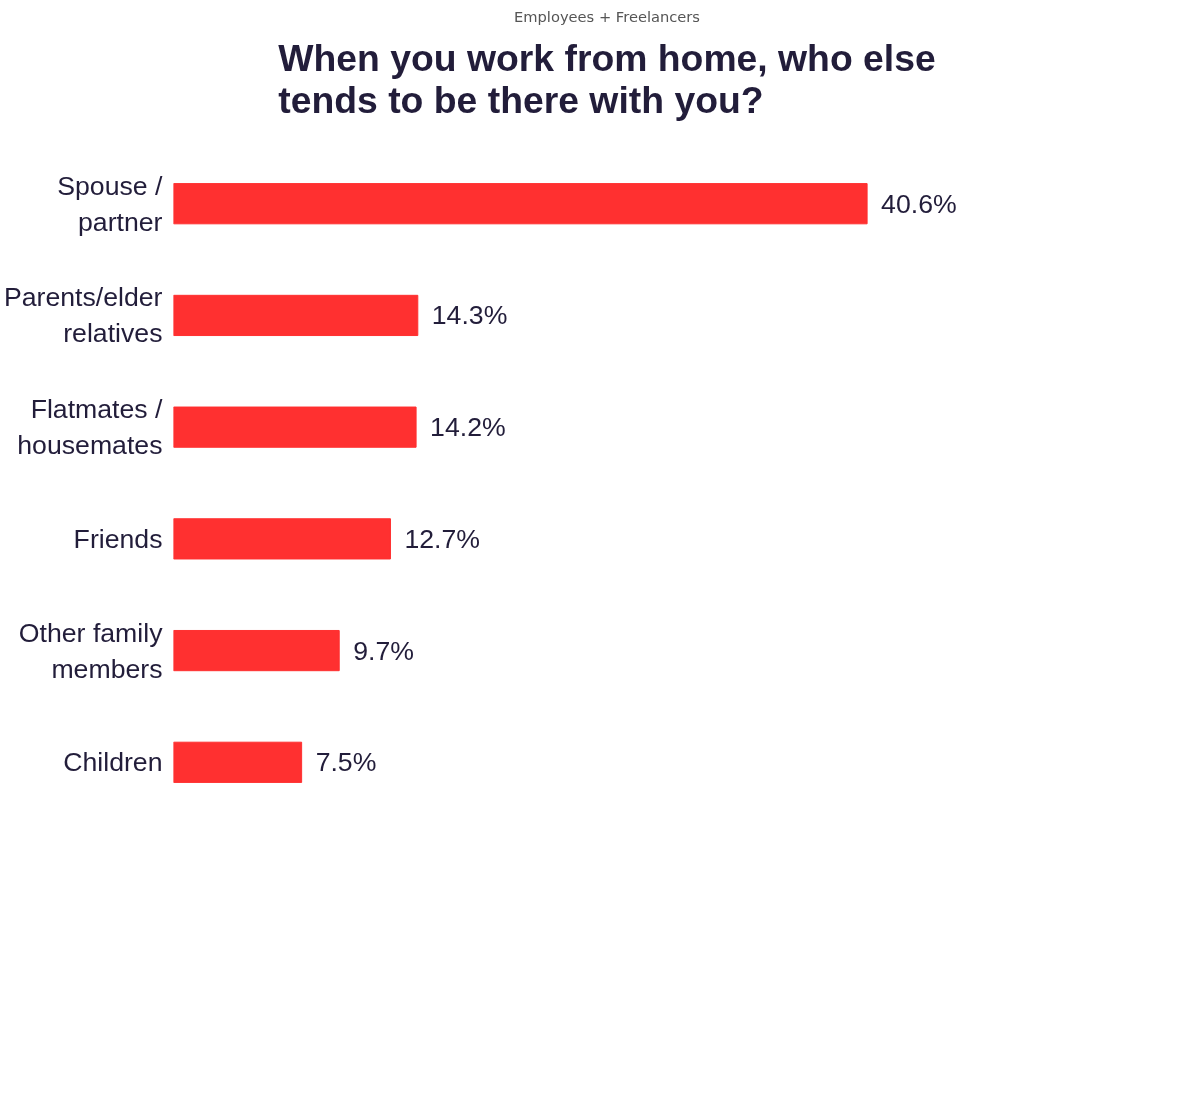  Describe the element at coordinates (469, 315) in the screenshot. I see `data-label: 14.3%` at that location.